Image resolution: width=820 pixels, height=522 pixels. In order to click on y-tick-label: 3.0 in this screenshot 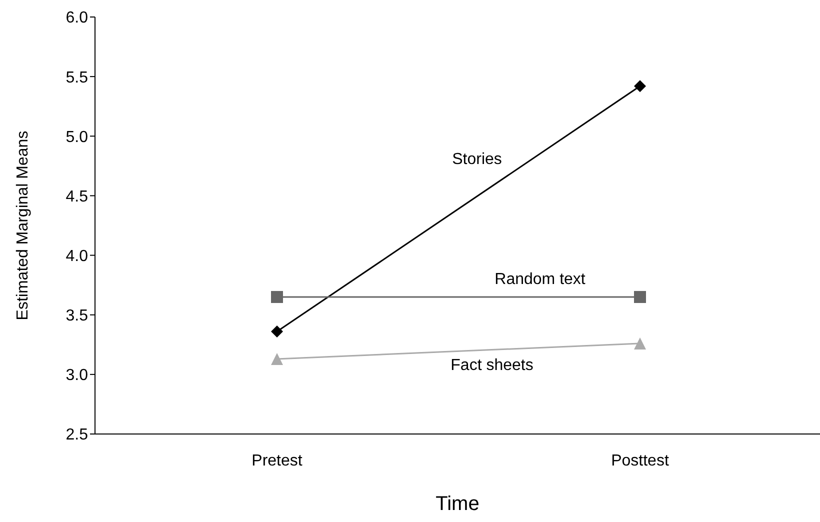, I will do `click(77, 375)`.